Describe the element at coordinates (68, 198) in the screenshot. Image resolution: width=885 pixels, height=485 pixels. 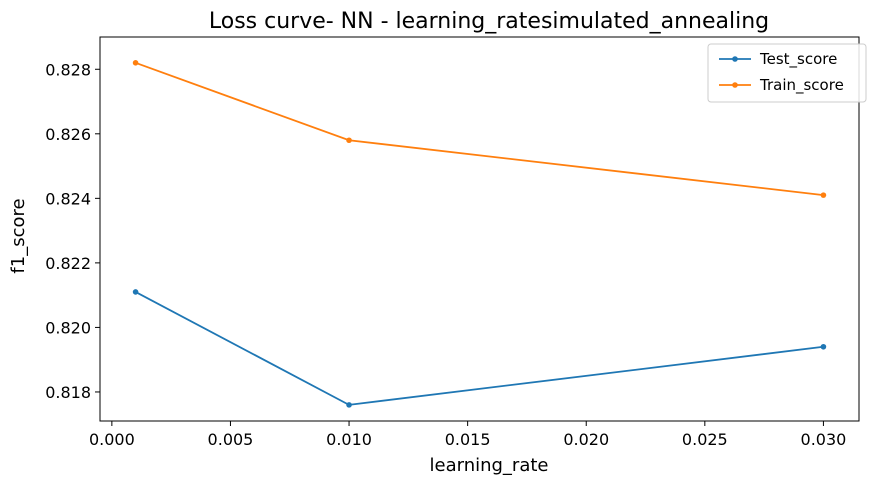
I see `y-tick-label: 0.824` at that location.